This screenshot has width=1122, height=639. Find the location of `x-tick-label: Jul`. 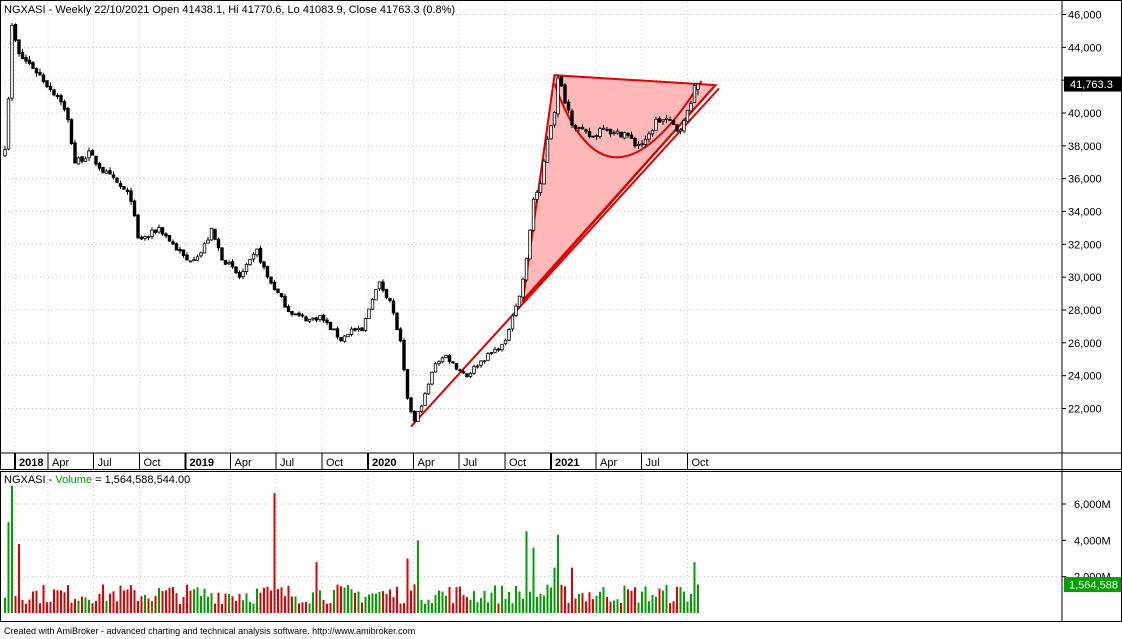

x-tick-label: Jul is located at coordinates (287, 463).